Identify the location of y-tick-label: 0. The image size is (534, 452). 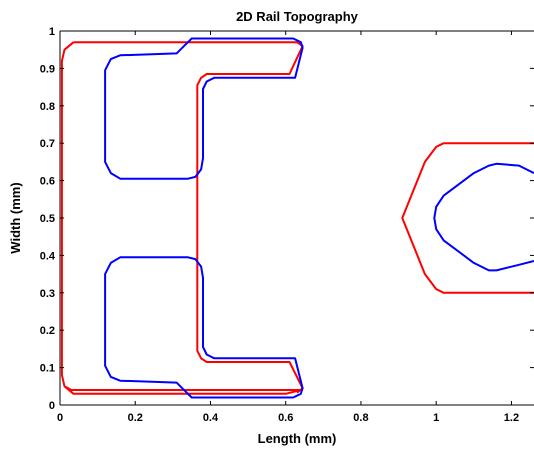
(52, 406).